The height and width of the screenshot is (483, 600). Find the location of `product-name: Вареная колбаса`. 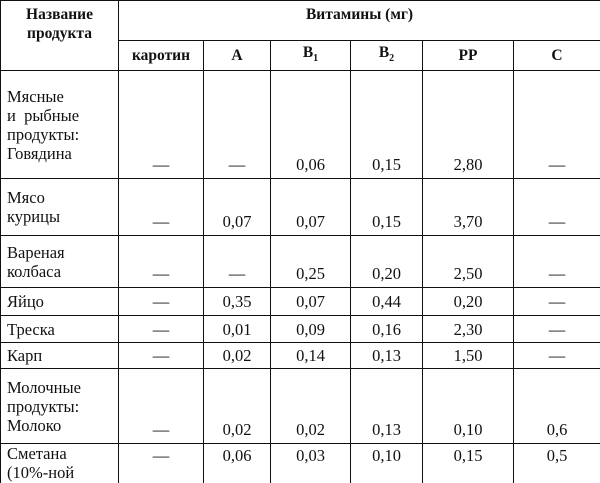

product-name: Вареная колбаса is located at coordinates (59, 261).